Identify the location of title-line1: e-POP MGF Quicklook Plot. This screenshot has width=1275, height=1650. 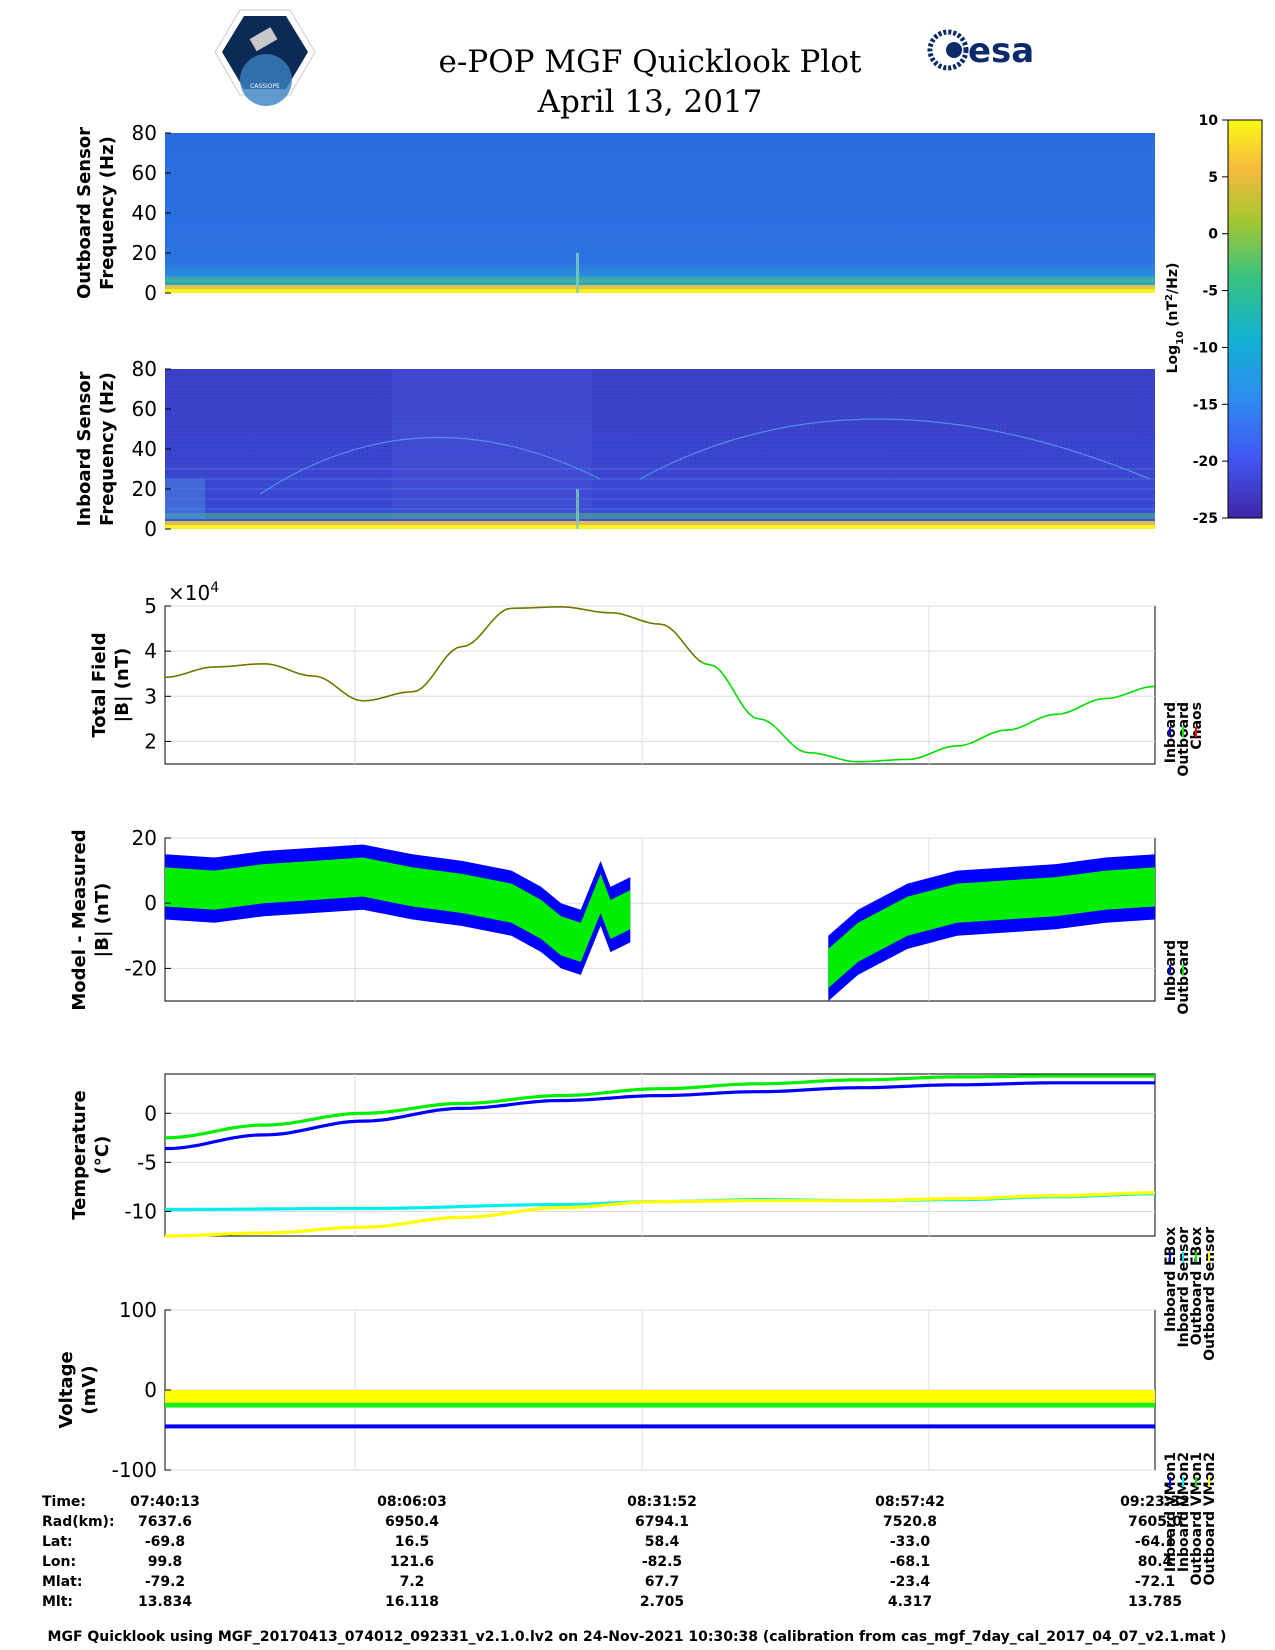
(650, 62).